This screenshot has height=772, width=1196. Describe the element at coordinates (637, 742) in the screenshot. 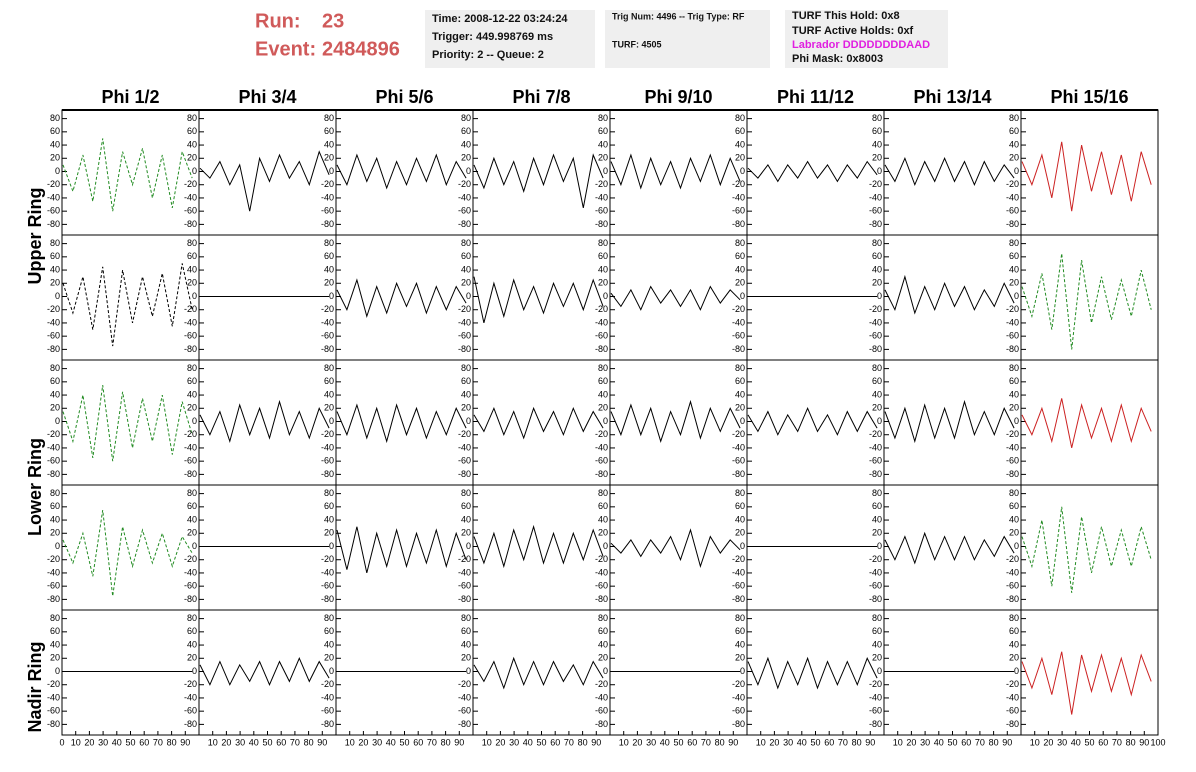

I see `x-tick-label: 20` at that location.